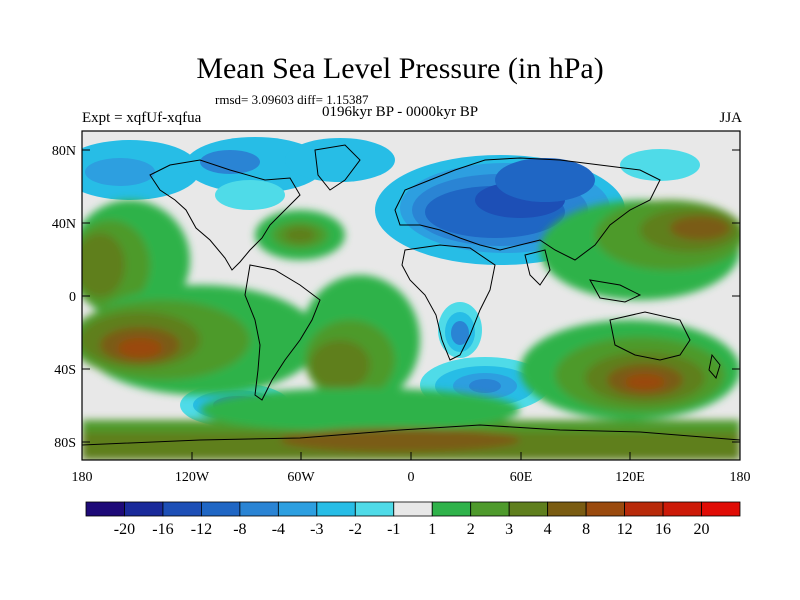 The height and width of the screenshot is (600, 800). I want to click on x-label-60w: 60W, so click(301, 477).